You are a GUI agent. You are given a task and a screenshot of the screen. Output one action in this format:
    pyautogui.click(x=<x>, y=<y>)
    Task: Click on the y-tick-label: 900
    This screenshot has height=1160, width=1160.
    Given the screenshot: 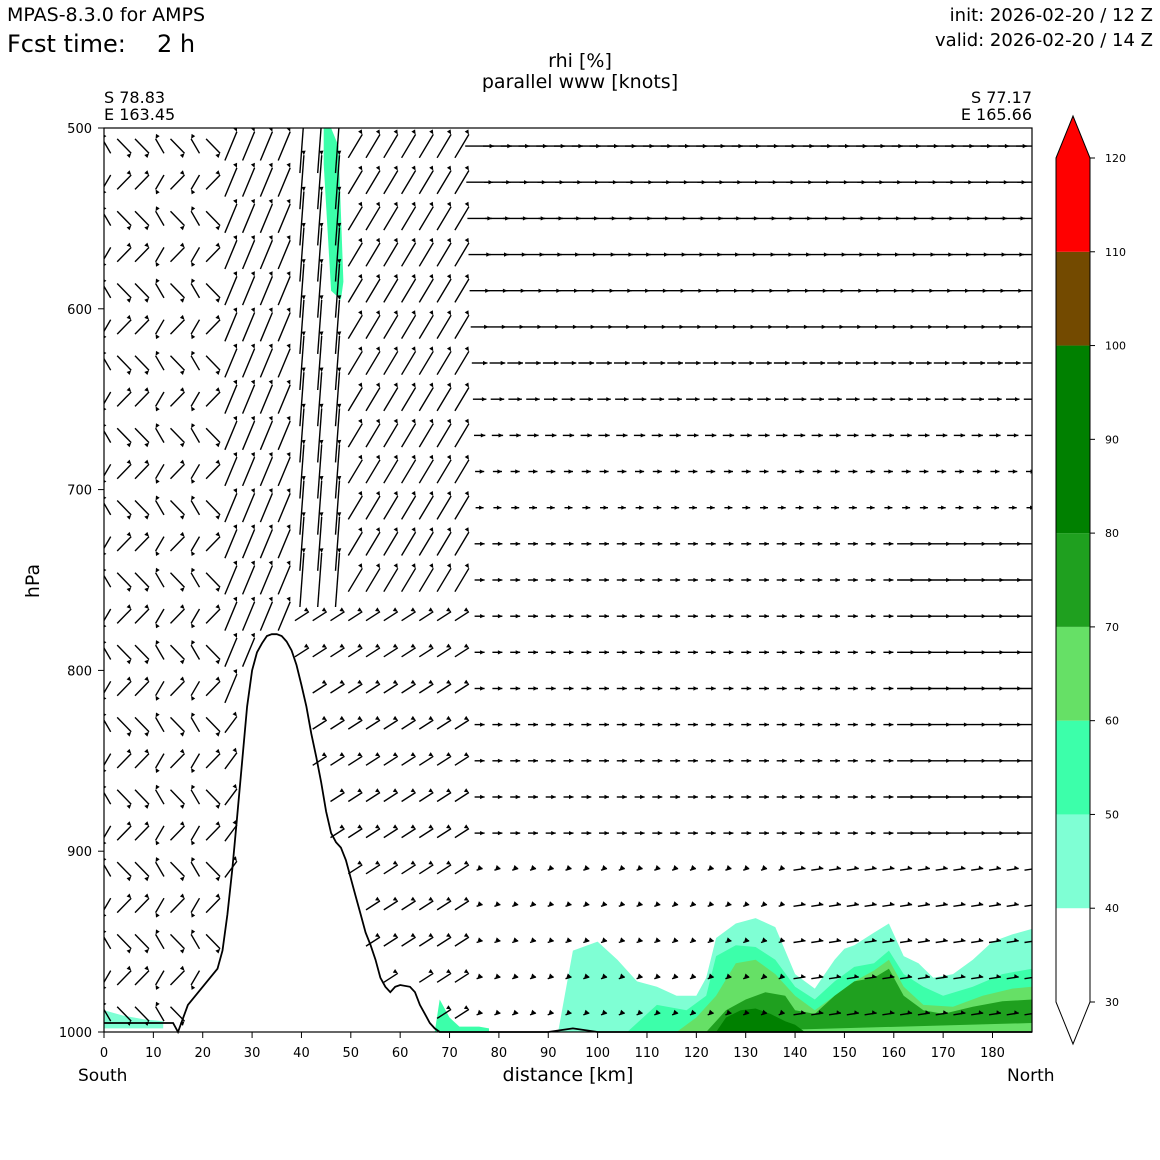 What is the action you would take?
    pyautogui.click(x=79, y=852)
    